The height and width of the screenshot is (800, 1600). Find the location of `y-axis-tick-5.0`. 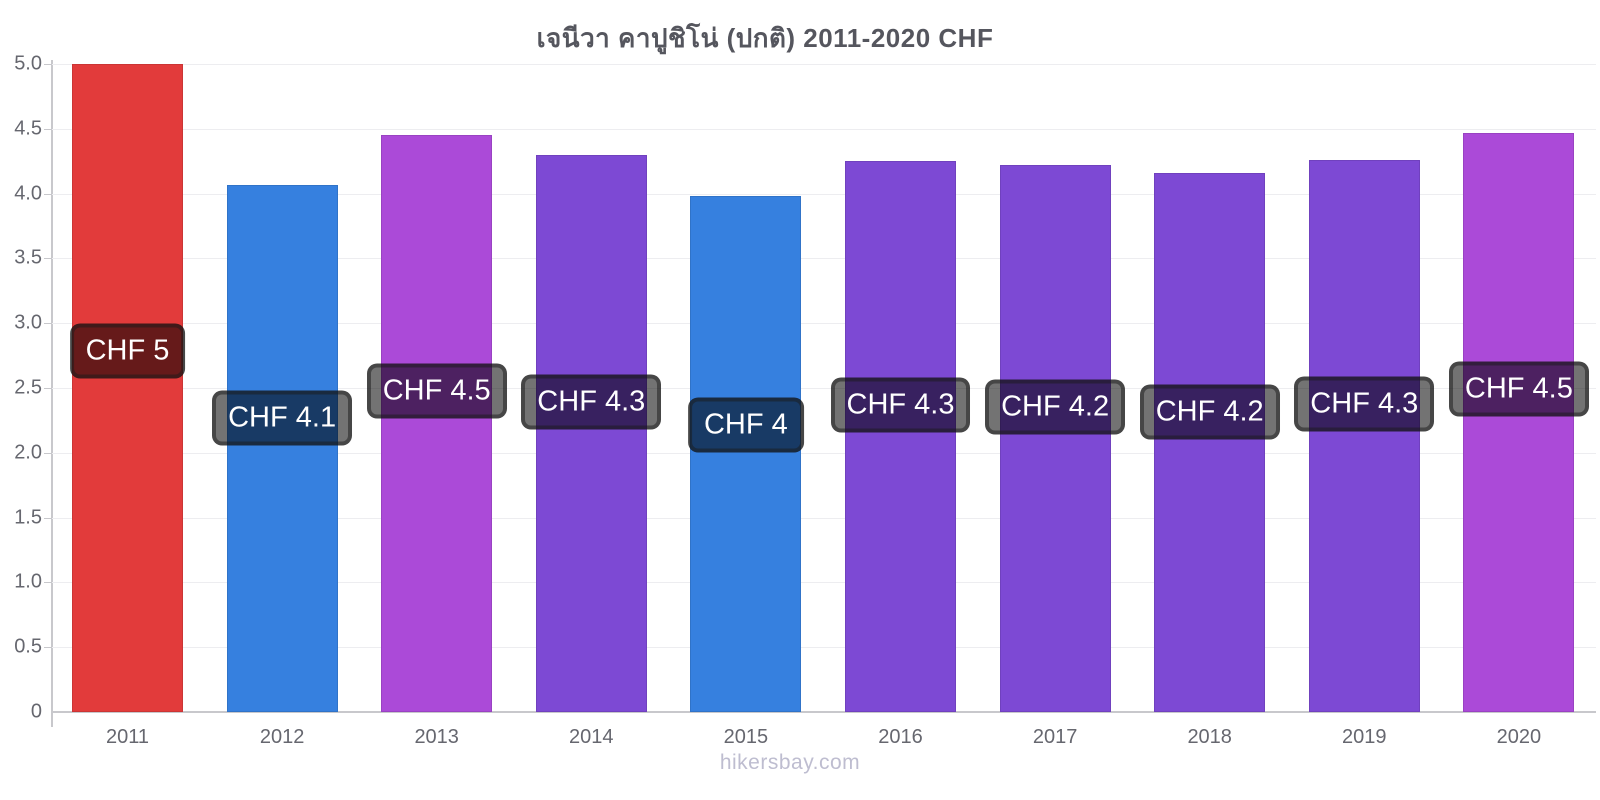

y-axis-tick-5.0 is located at coordinates (48, 64).